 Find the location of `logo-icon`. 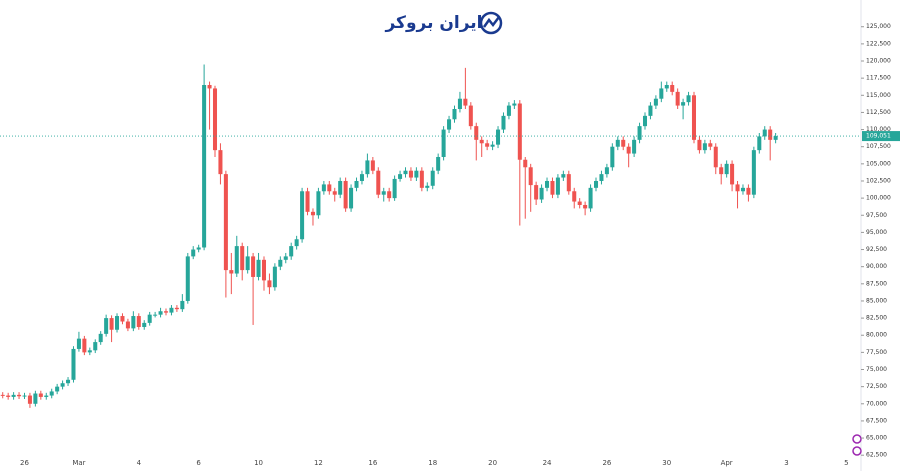

logo-icon is located at coordinates (491, 23).